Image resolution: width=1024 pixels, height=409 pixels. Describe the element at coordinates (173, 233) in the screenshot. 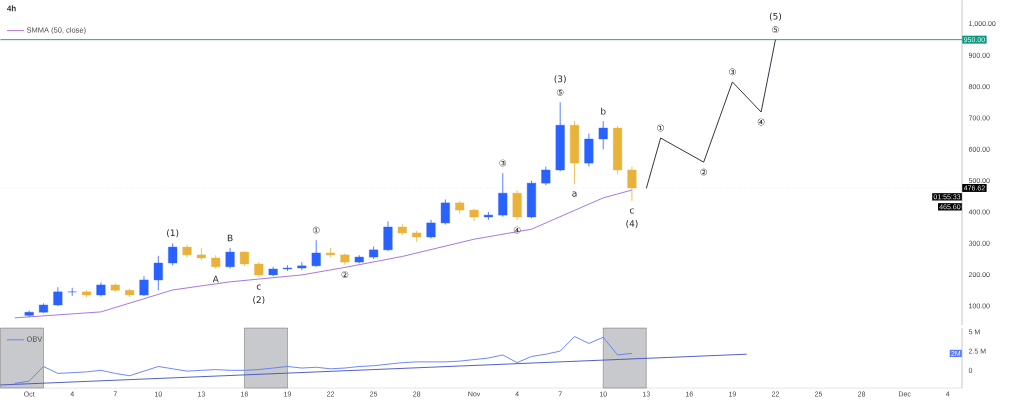

I see `annotation: (1)` at that location.